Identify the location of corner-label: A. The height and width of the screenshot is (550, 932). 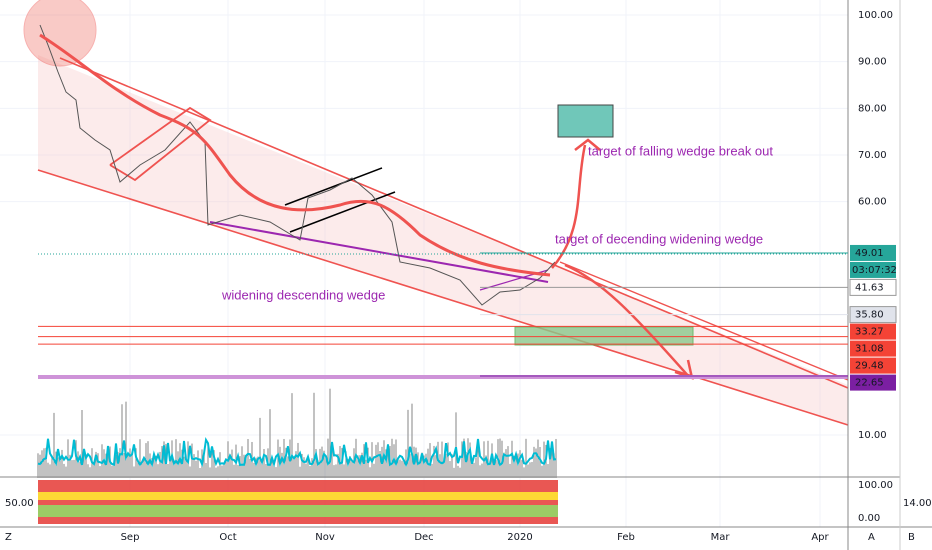
(871, 537).